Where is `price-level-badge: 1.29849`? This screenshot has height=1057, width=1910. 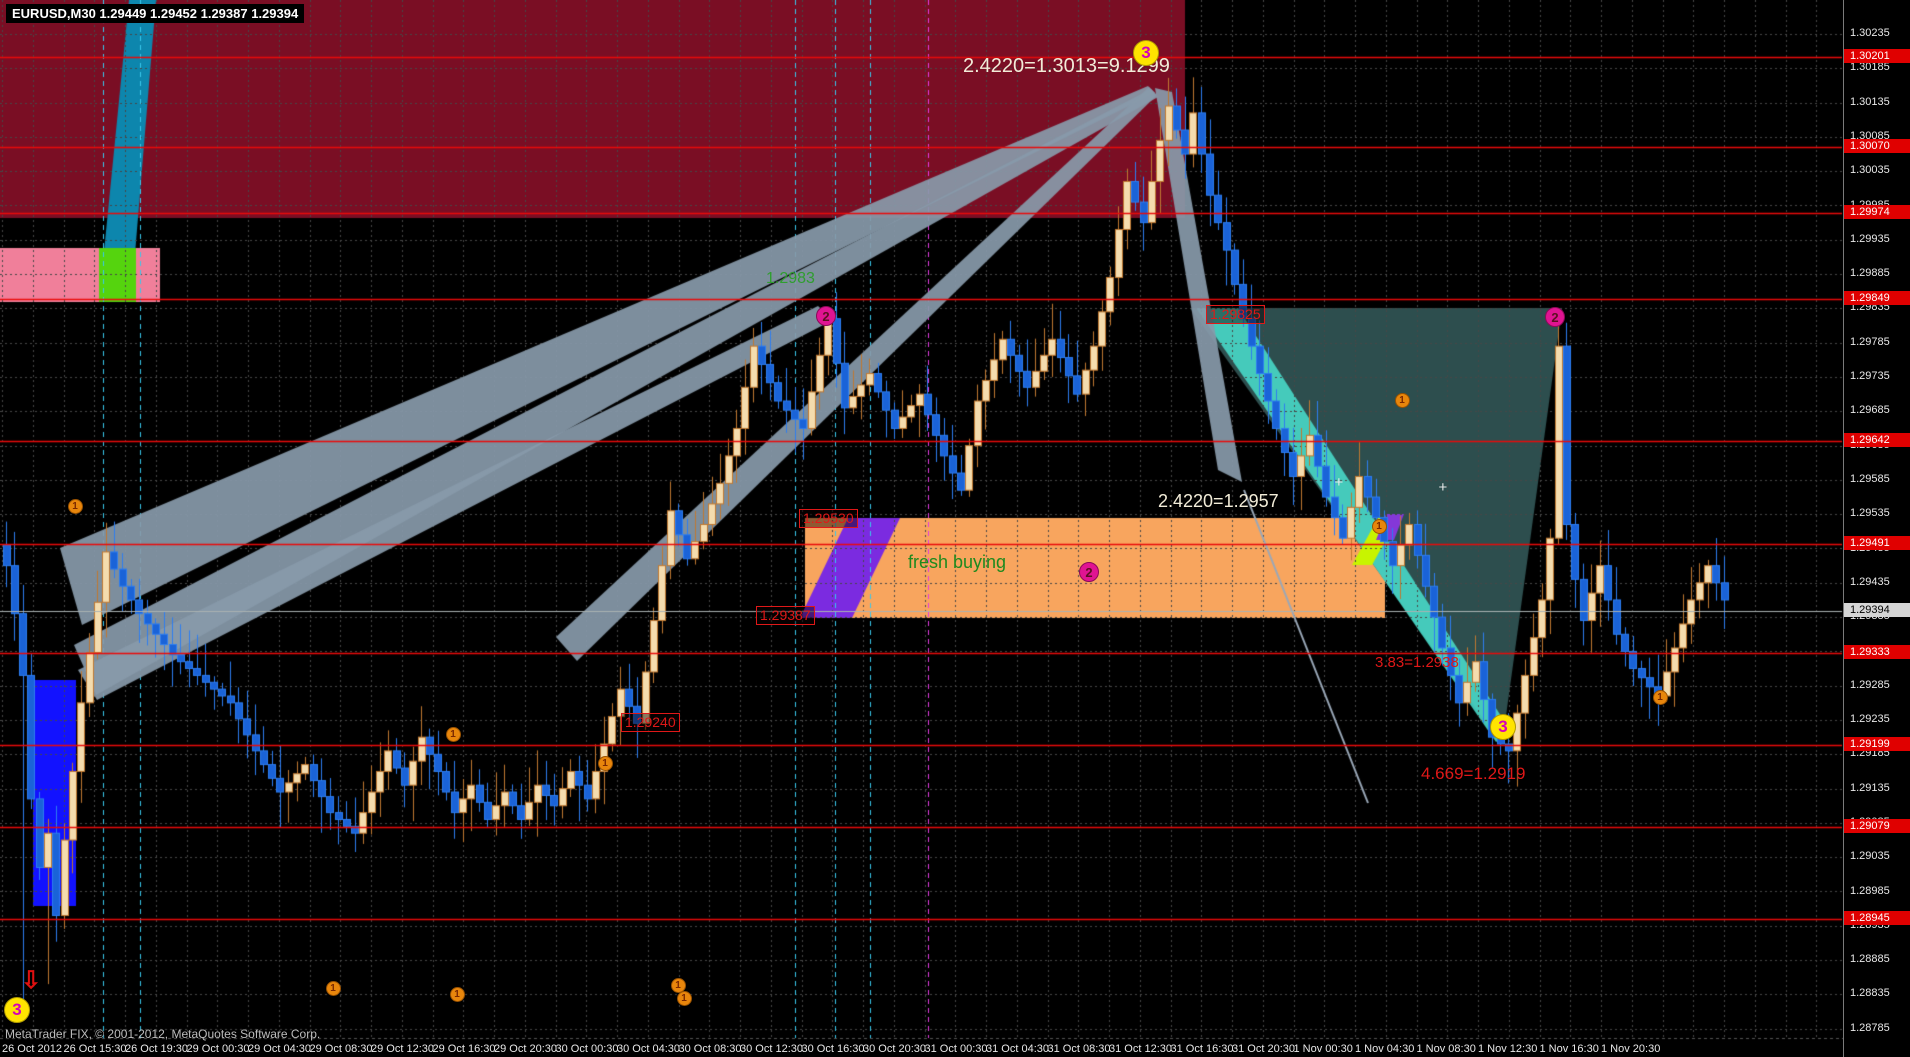 price-level-badge: 1.29849 is located at coordinates (1877, 297).